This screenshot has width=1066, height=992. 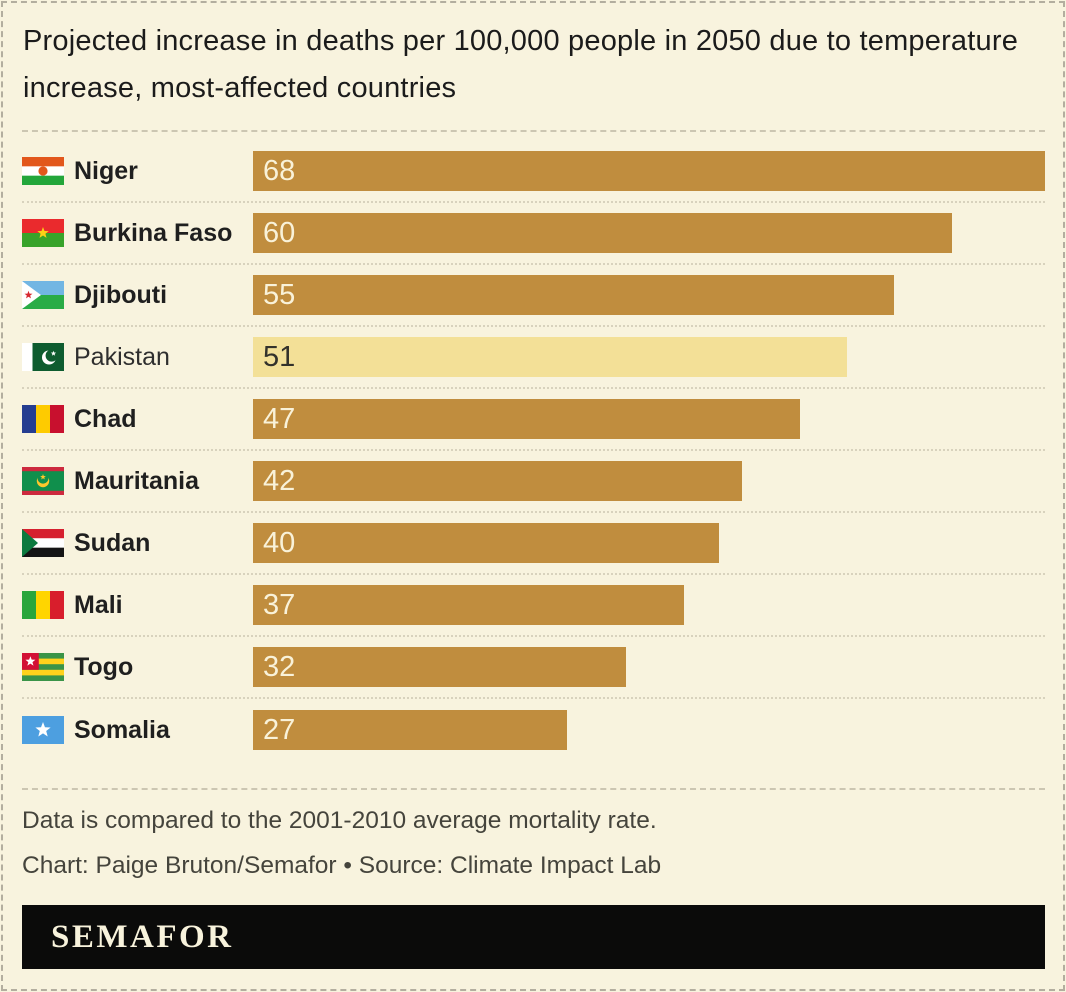 I want to click on bar: 40, so click(x=486, y=543).